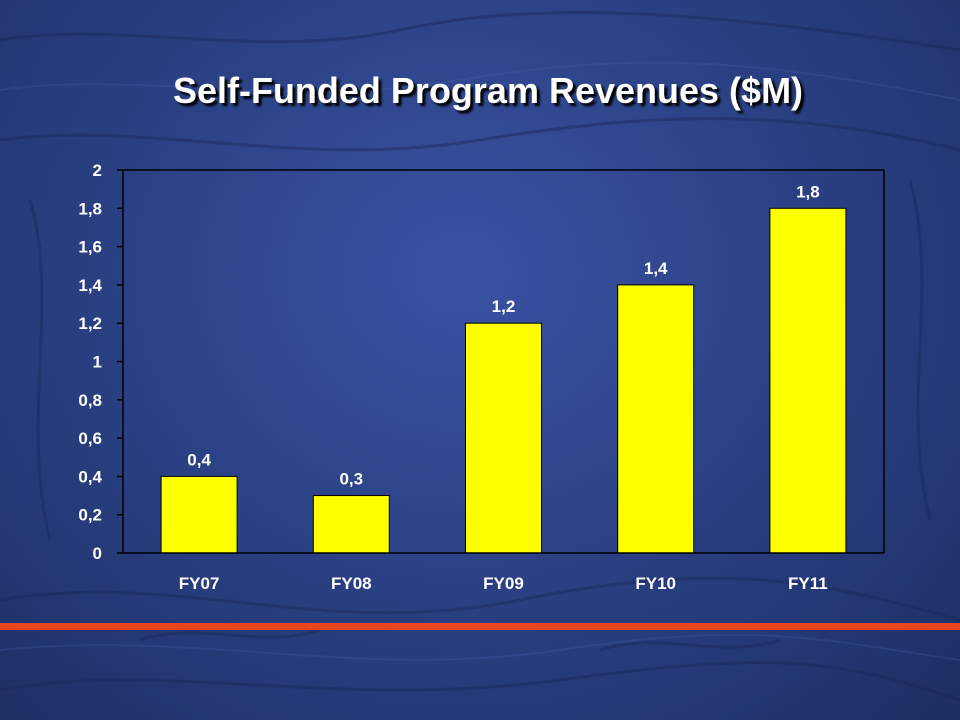 The image size is (960, 720). I want to click on data-label-fy07: 0,4, so click(199, 459).